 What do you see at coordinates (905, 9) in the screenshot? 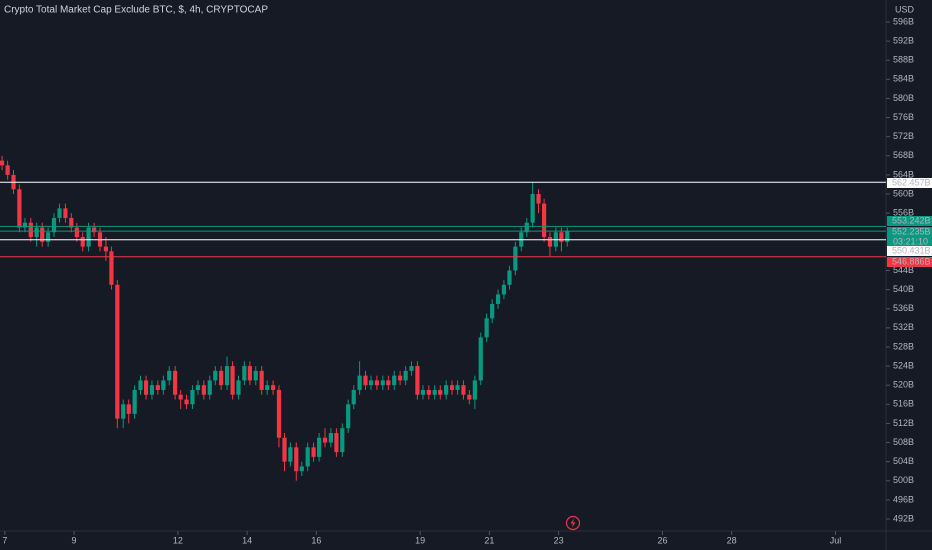
I see `currency-label: USD` at bounding box center [905, 9].